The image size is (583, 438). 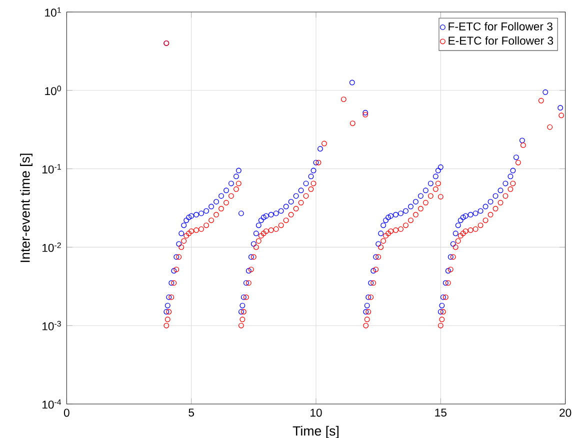 What do you see at coordinates (440, 412) in the screenshot?
I see `x-tick-label: 15` at bounding box center [440, 412].